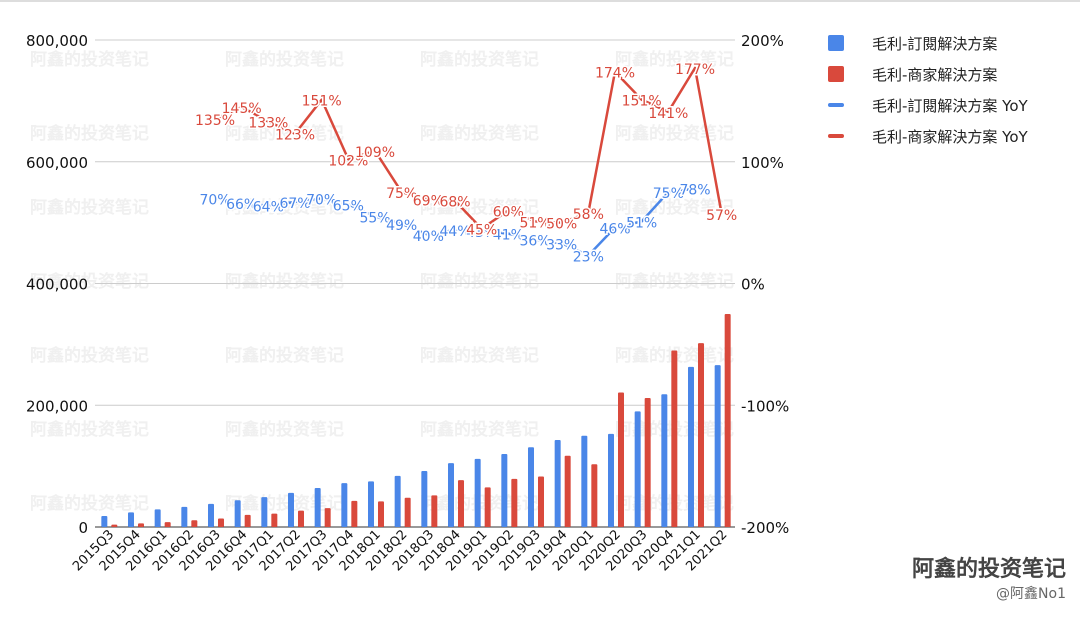  I want to click on credit-handle: @阿鑫No1, so click(1031, 594).